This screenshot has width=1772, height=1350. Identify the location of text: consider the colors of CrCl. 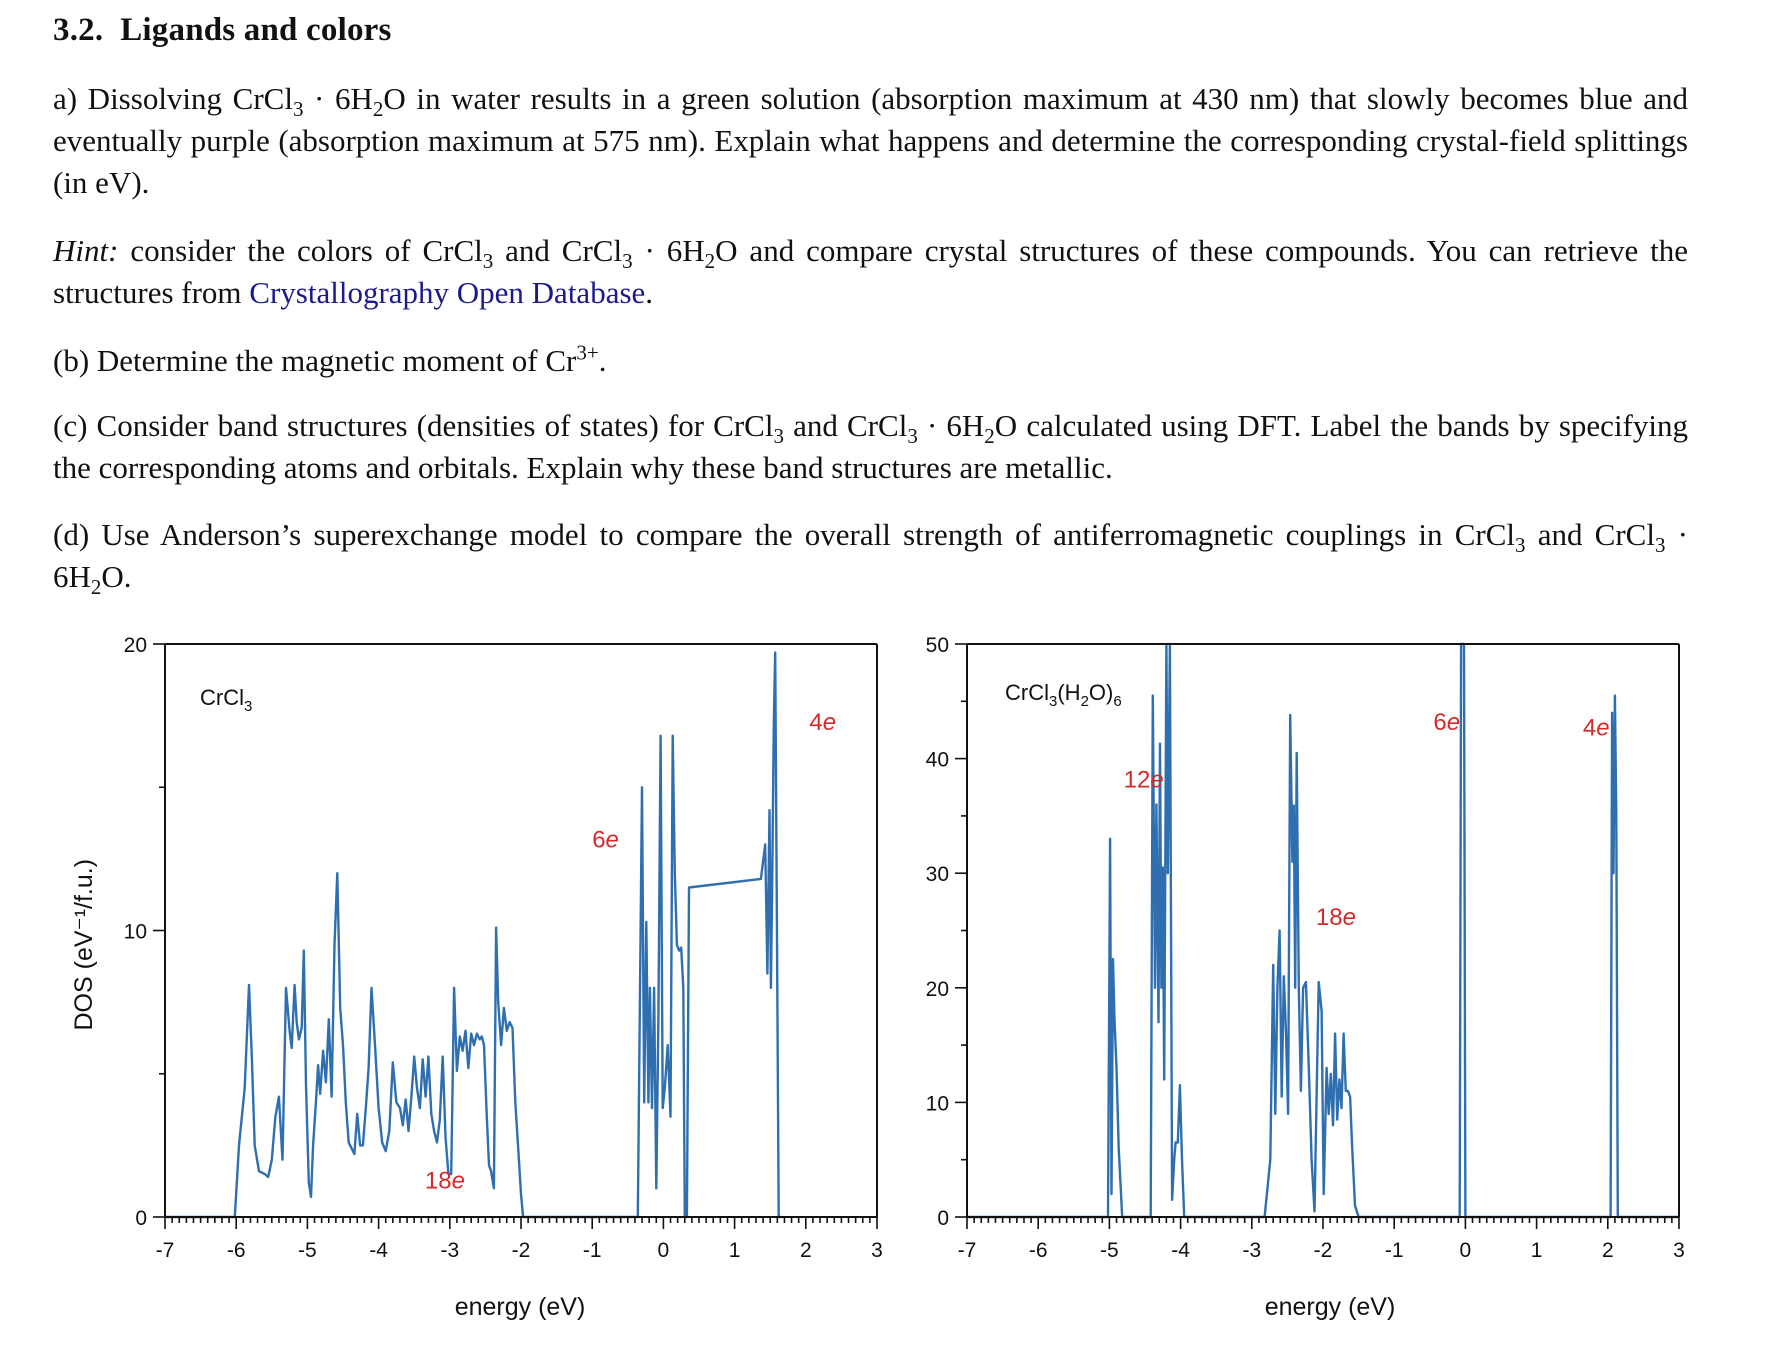
(300, 250).